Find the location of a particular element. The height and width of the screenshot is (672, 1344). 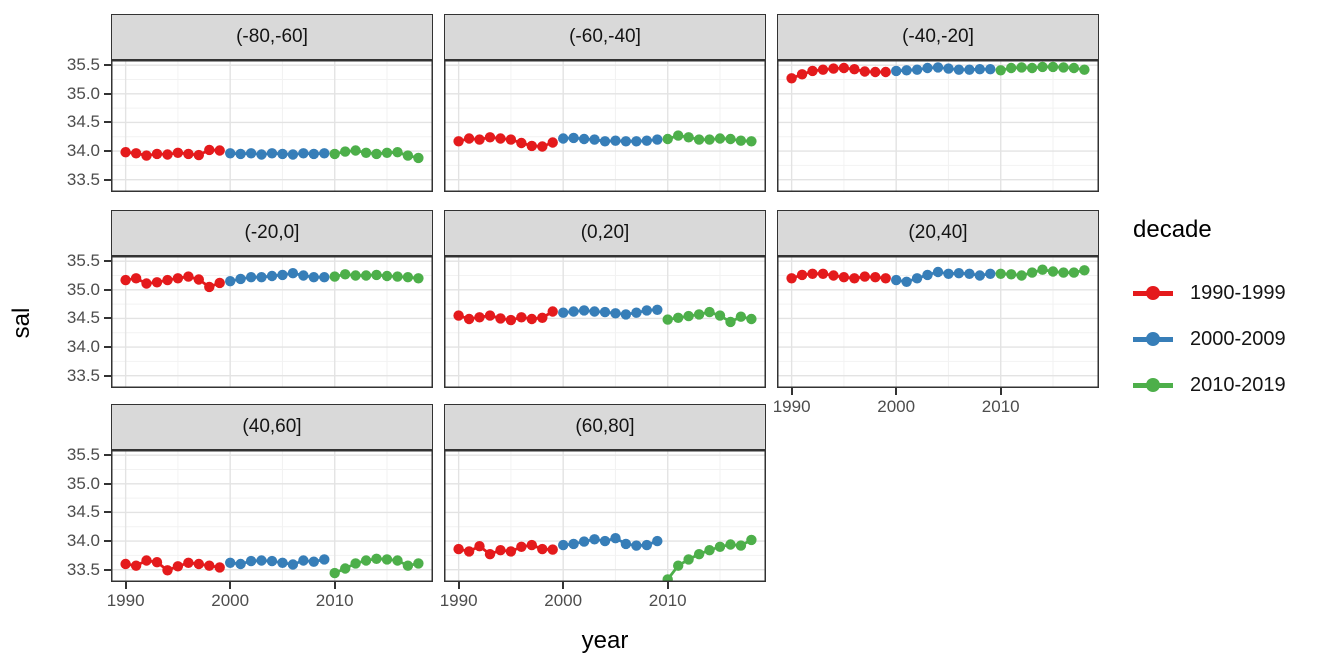

legend-item: 1990-1999 is located at coordinates (1209, 293).